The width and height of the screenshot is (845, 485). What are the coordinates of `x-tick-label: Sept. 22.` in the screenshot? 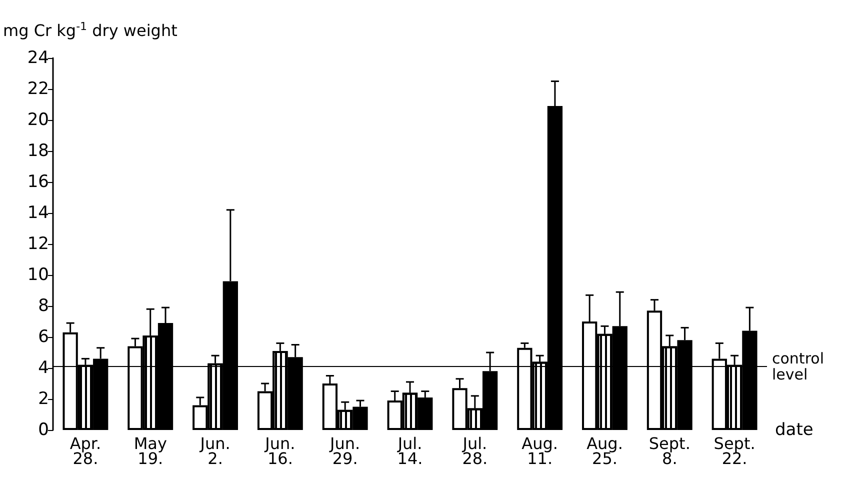 It's located at (735, 451).